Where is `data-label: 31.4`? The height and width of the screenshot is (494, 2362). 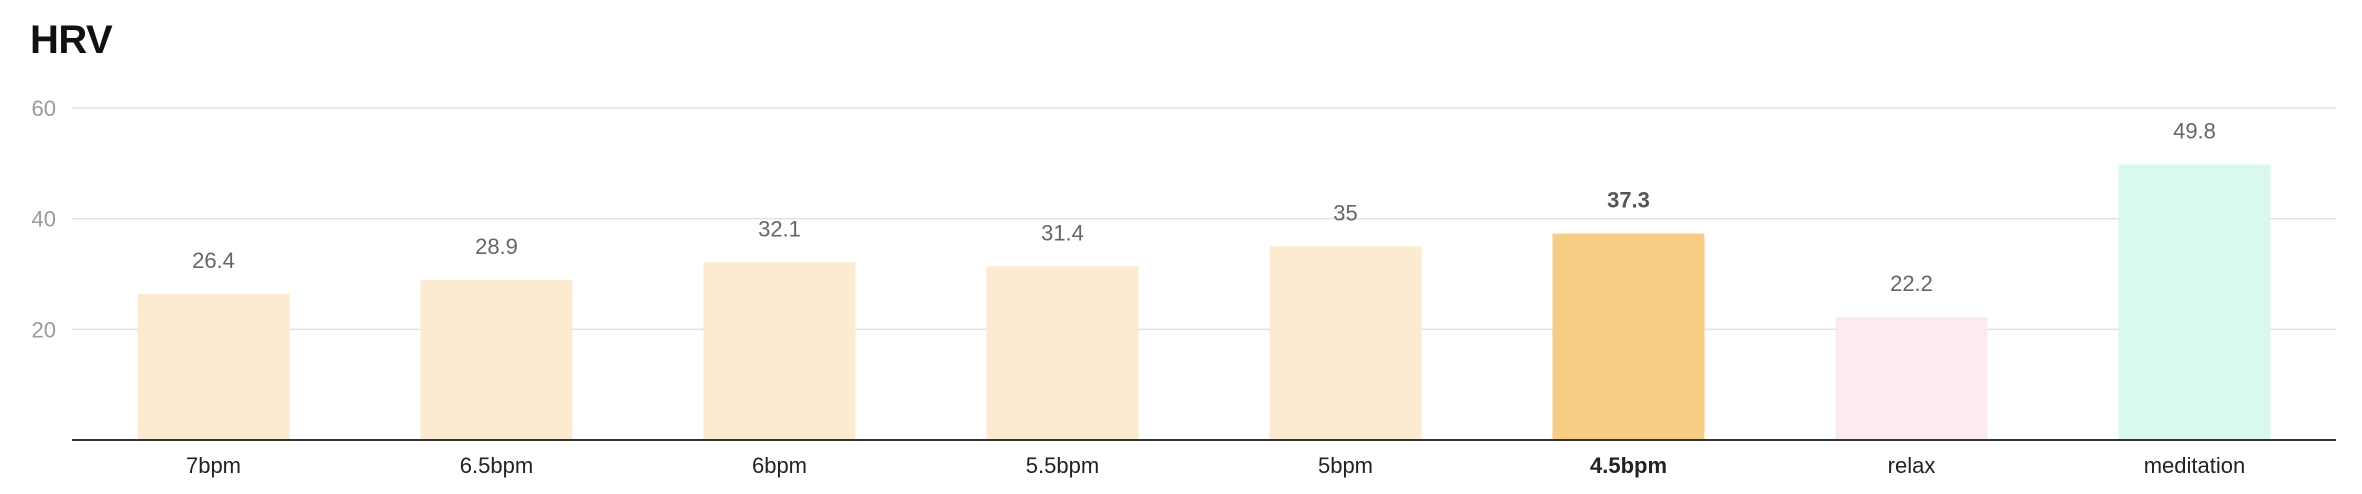
data-label: 31.4 is located at coordinates (1062, 232).